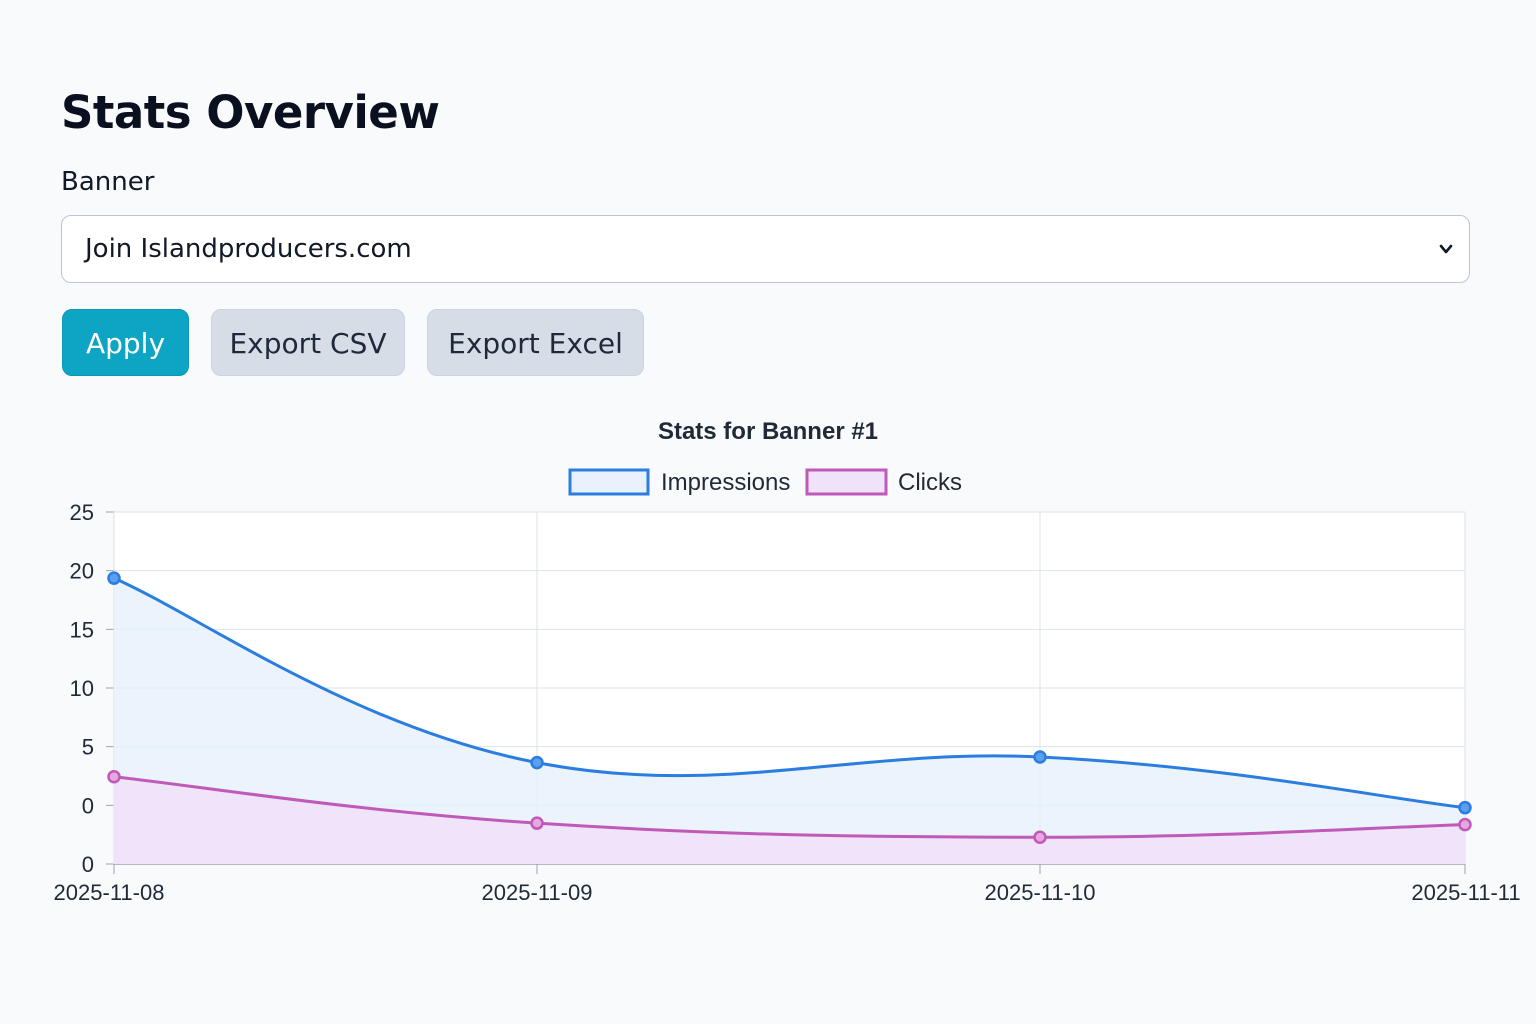 This screenshot has height=1024, width=1536. What do you see at coordinates (768, 431) in the screenshot?
I see `chart-title: Stats for Banner #1` at bounding box center [768, 431].